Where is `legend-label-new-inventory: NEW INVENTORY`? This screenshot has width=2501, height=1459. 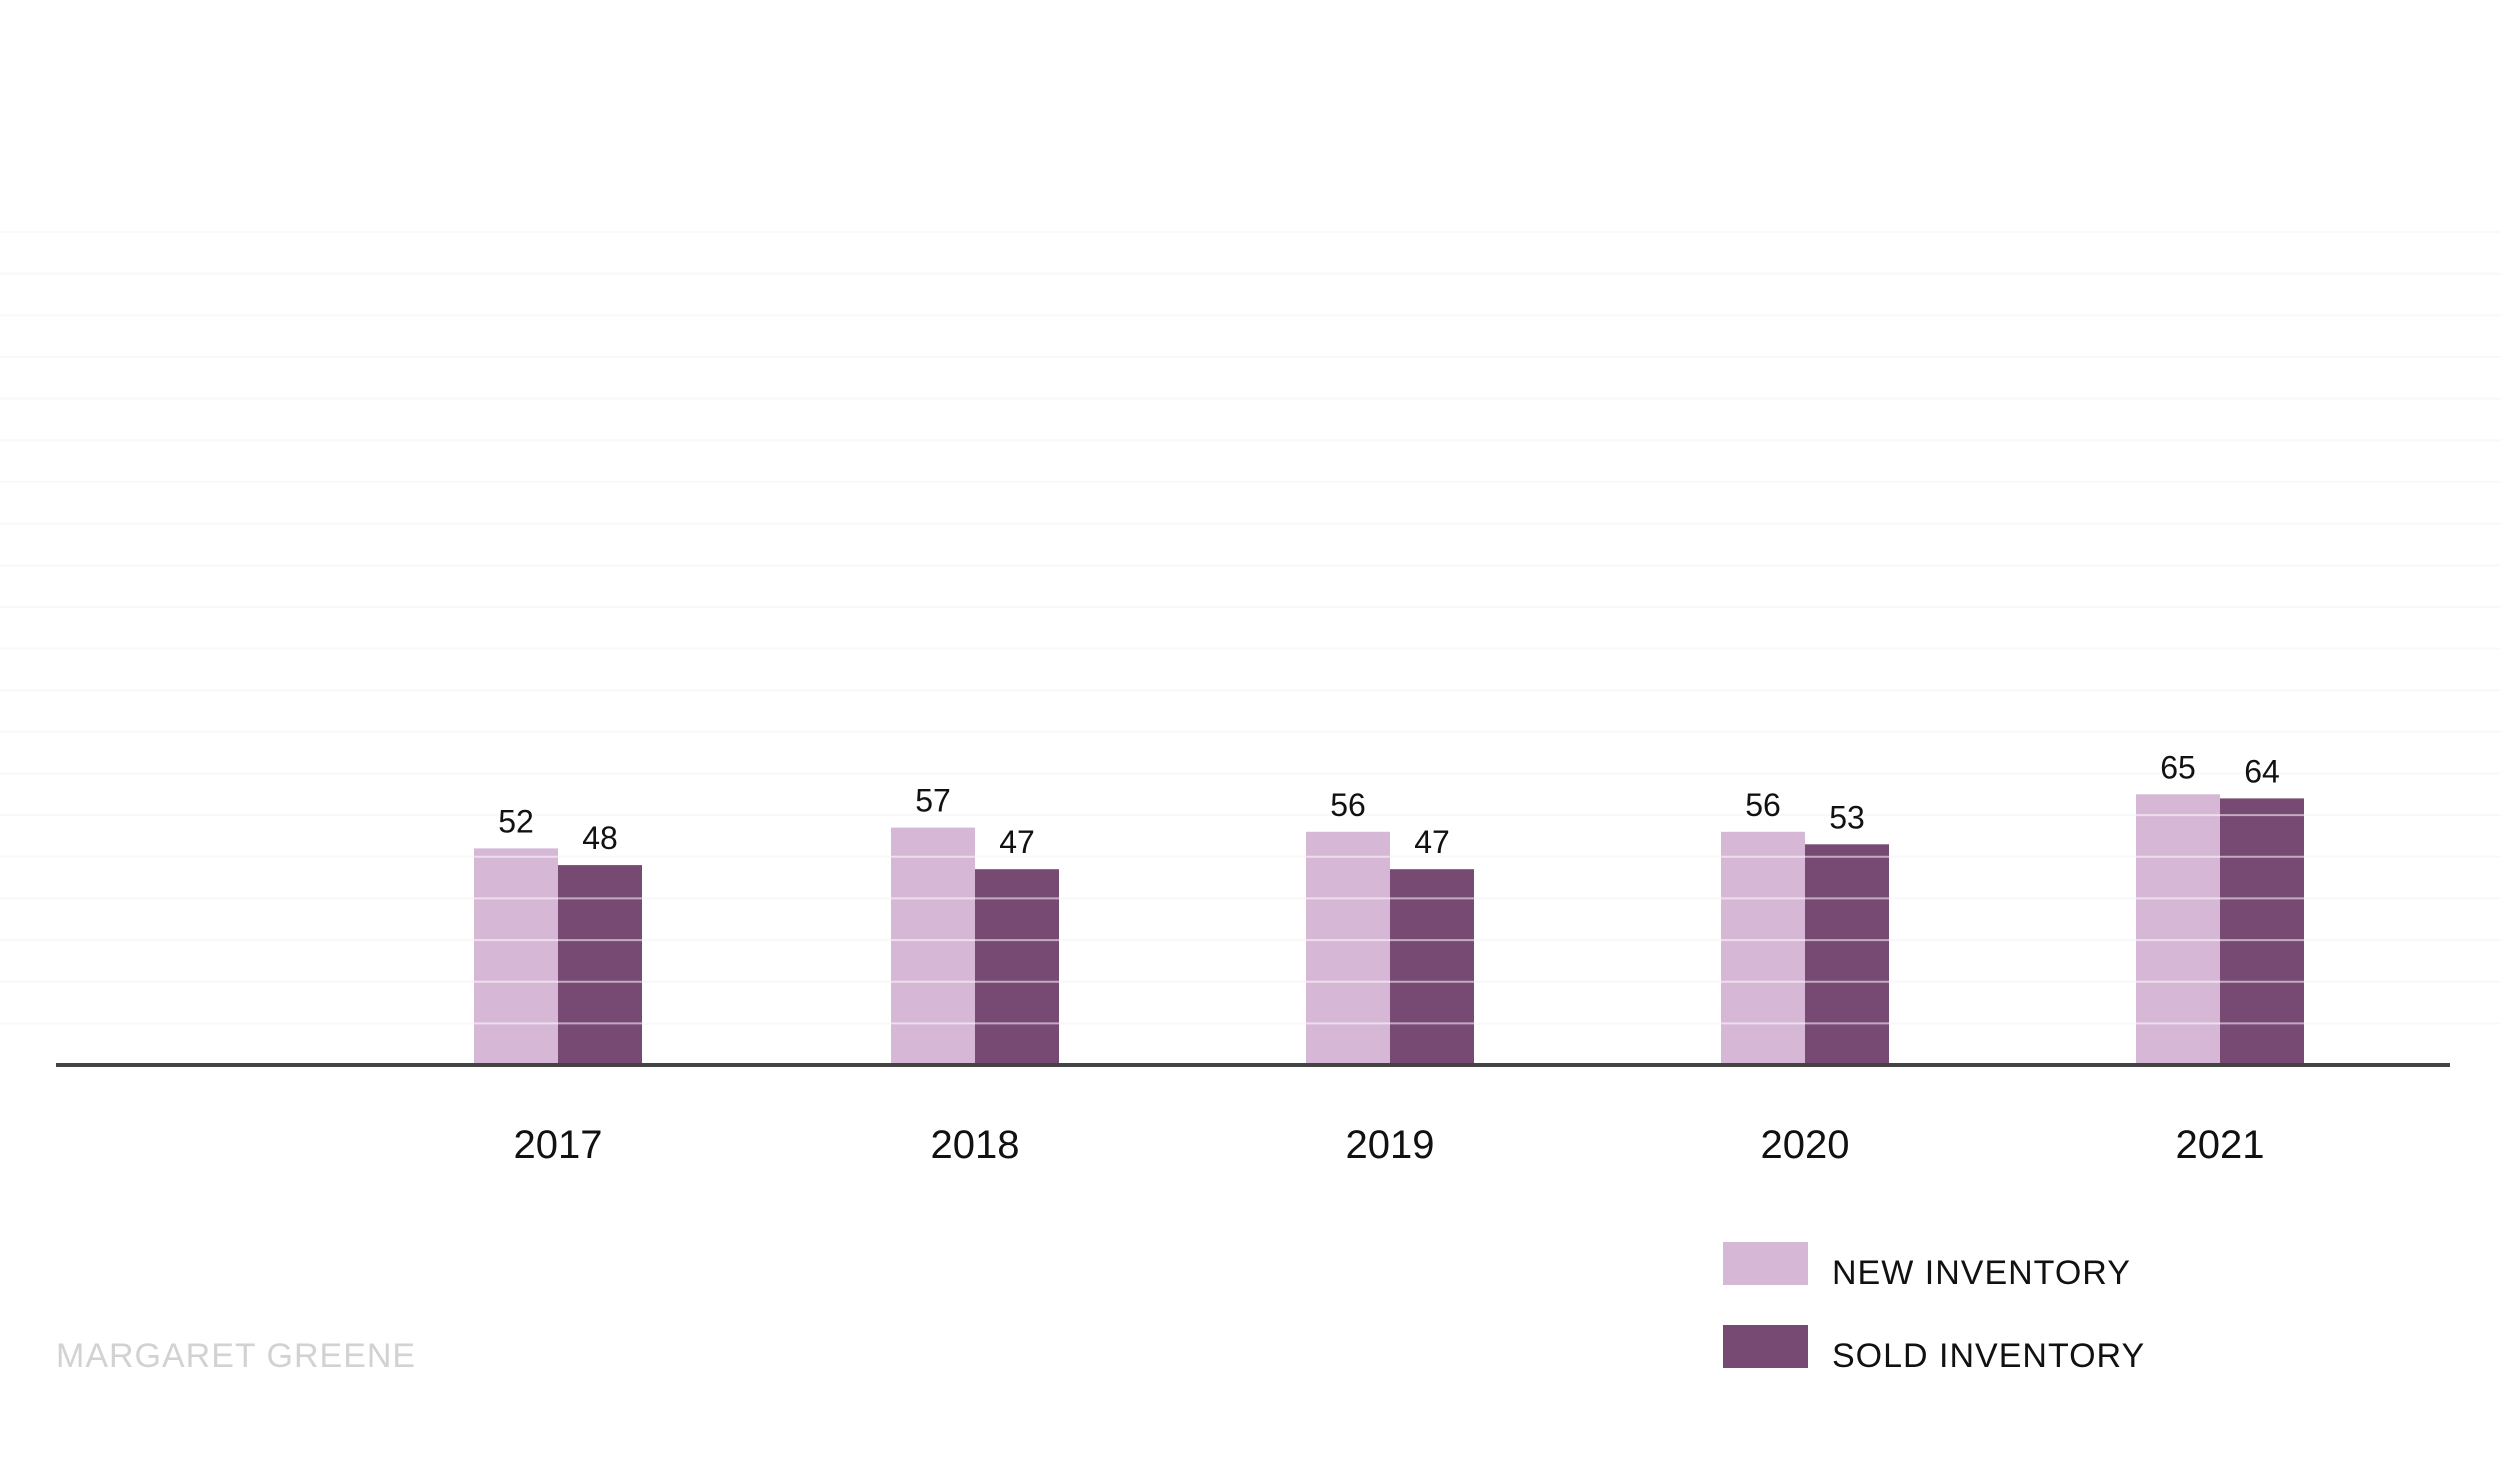 legend-label-new-inventory: NEW INVENTORY is located at coordinates (1981, 1273).